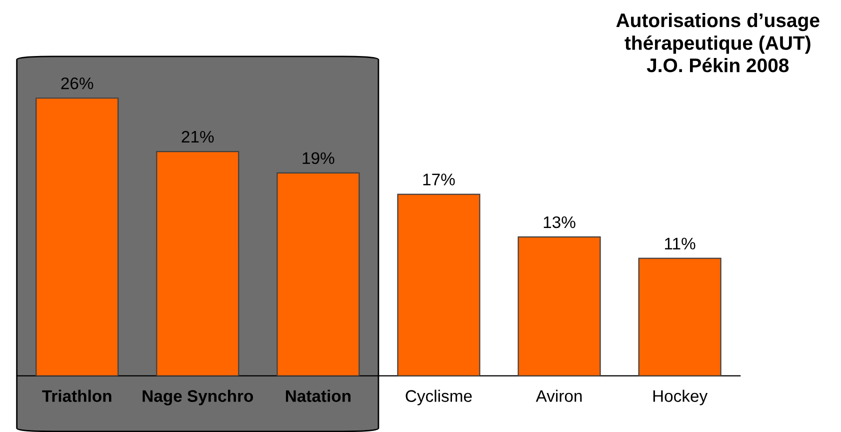  Describe the element at coordinates (680, 398) in the screenshot. I see `x-tick-label: Hockey` at that location.